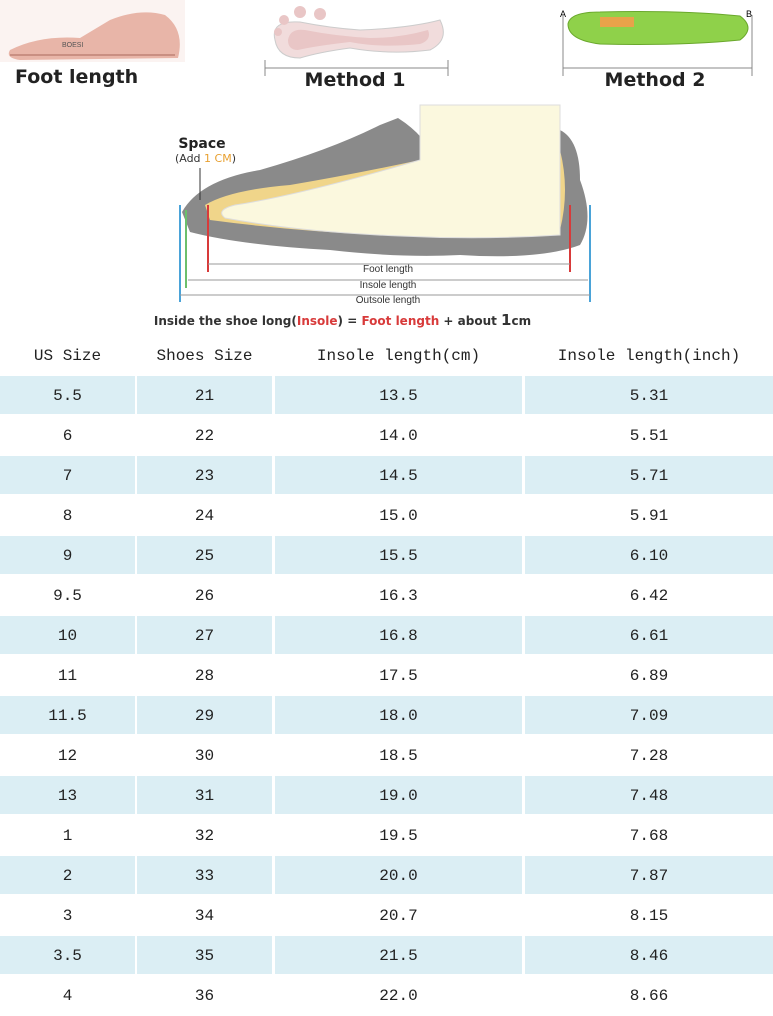  What do you see at coordinates (204, 876) in the screenshot?
I see `table-cell: 33` at bounding box center [204, 876].